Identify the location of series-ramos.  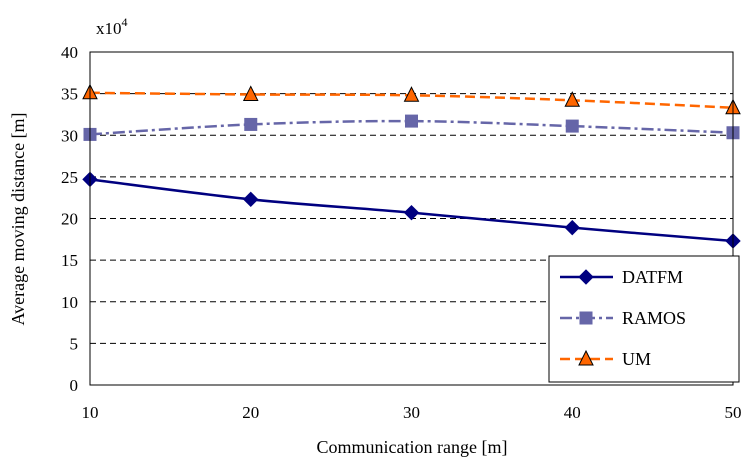
(411, 127).